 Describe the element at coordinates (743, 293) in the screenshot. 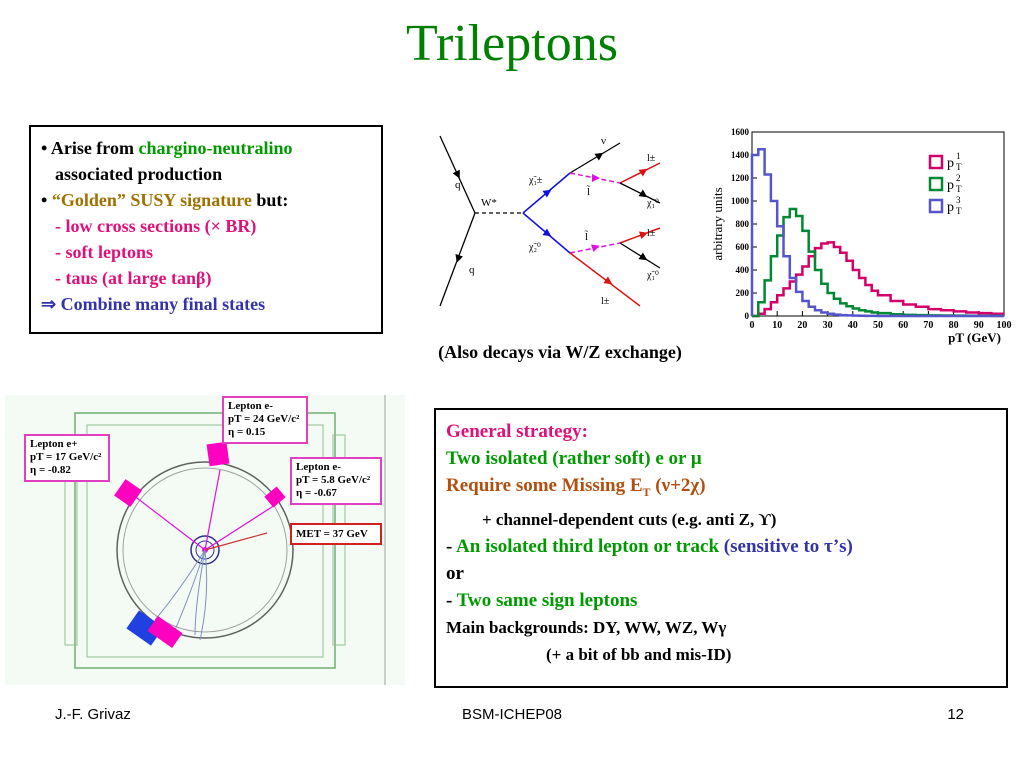

I see `y-tick-label: 200` at that location.